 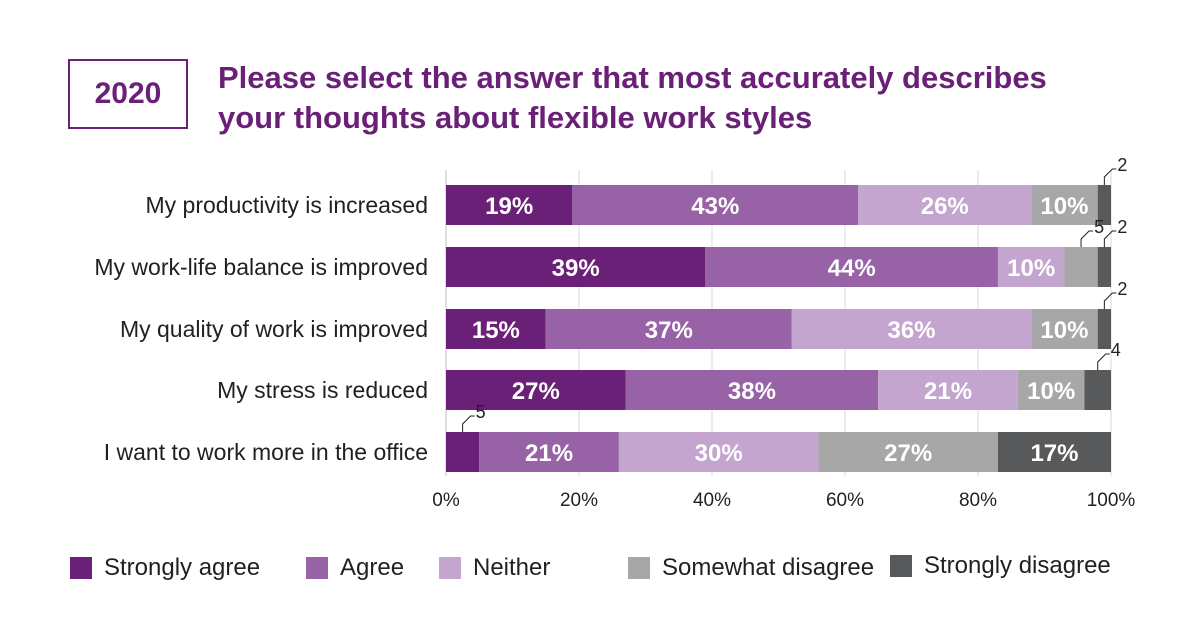 I want to click on legend-label: Strongly disagree, so click(x=1017, y=565).